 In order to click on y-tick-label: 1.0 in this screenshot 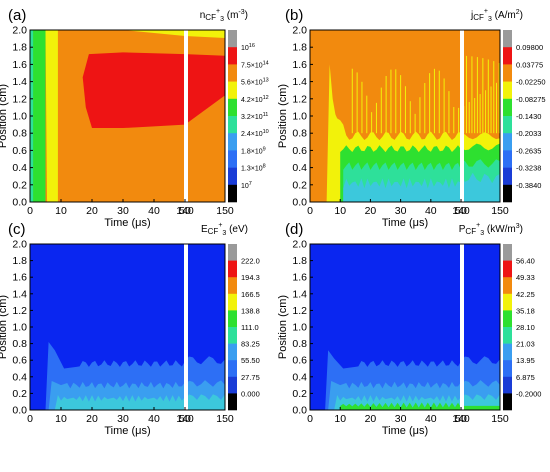, I will do `click(19, 328)`.